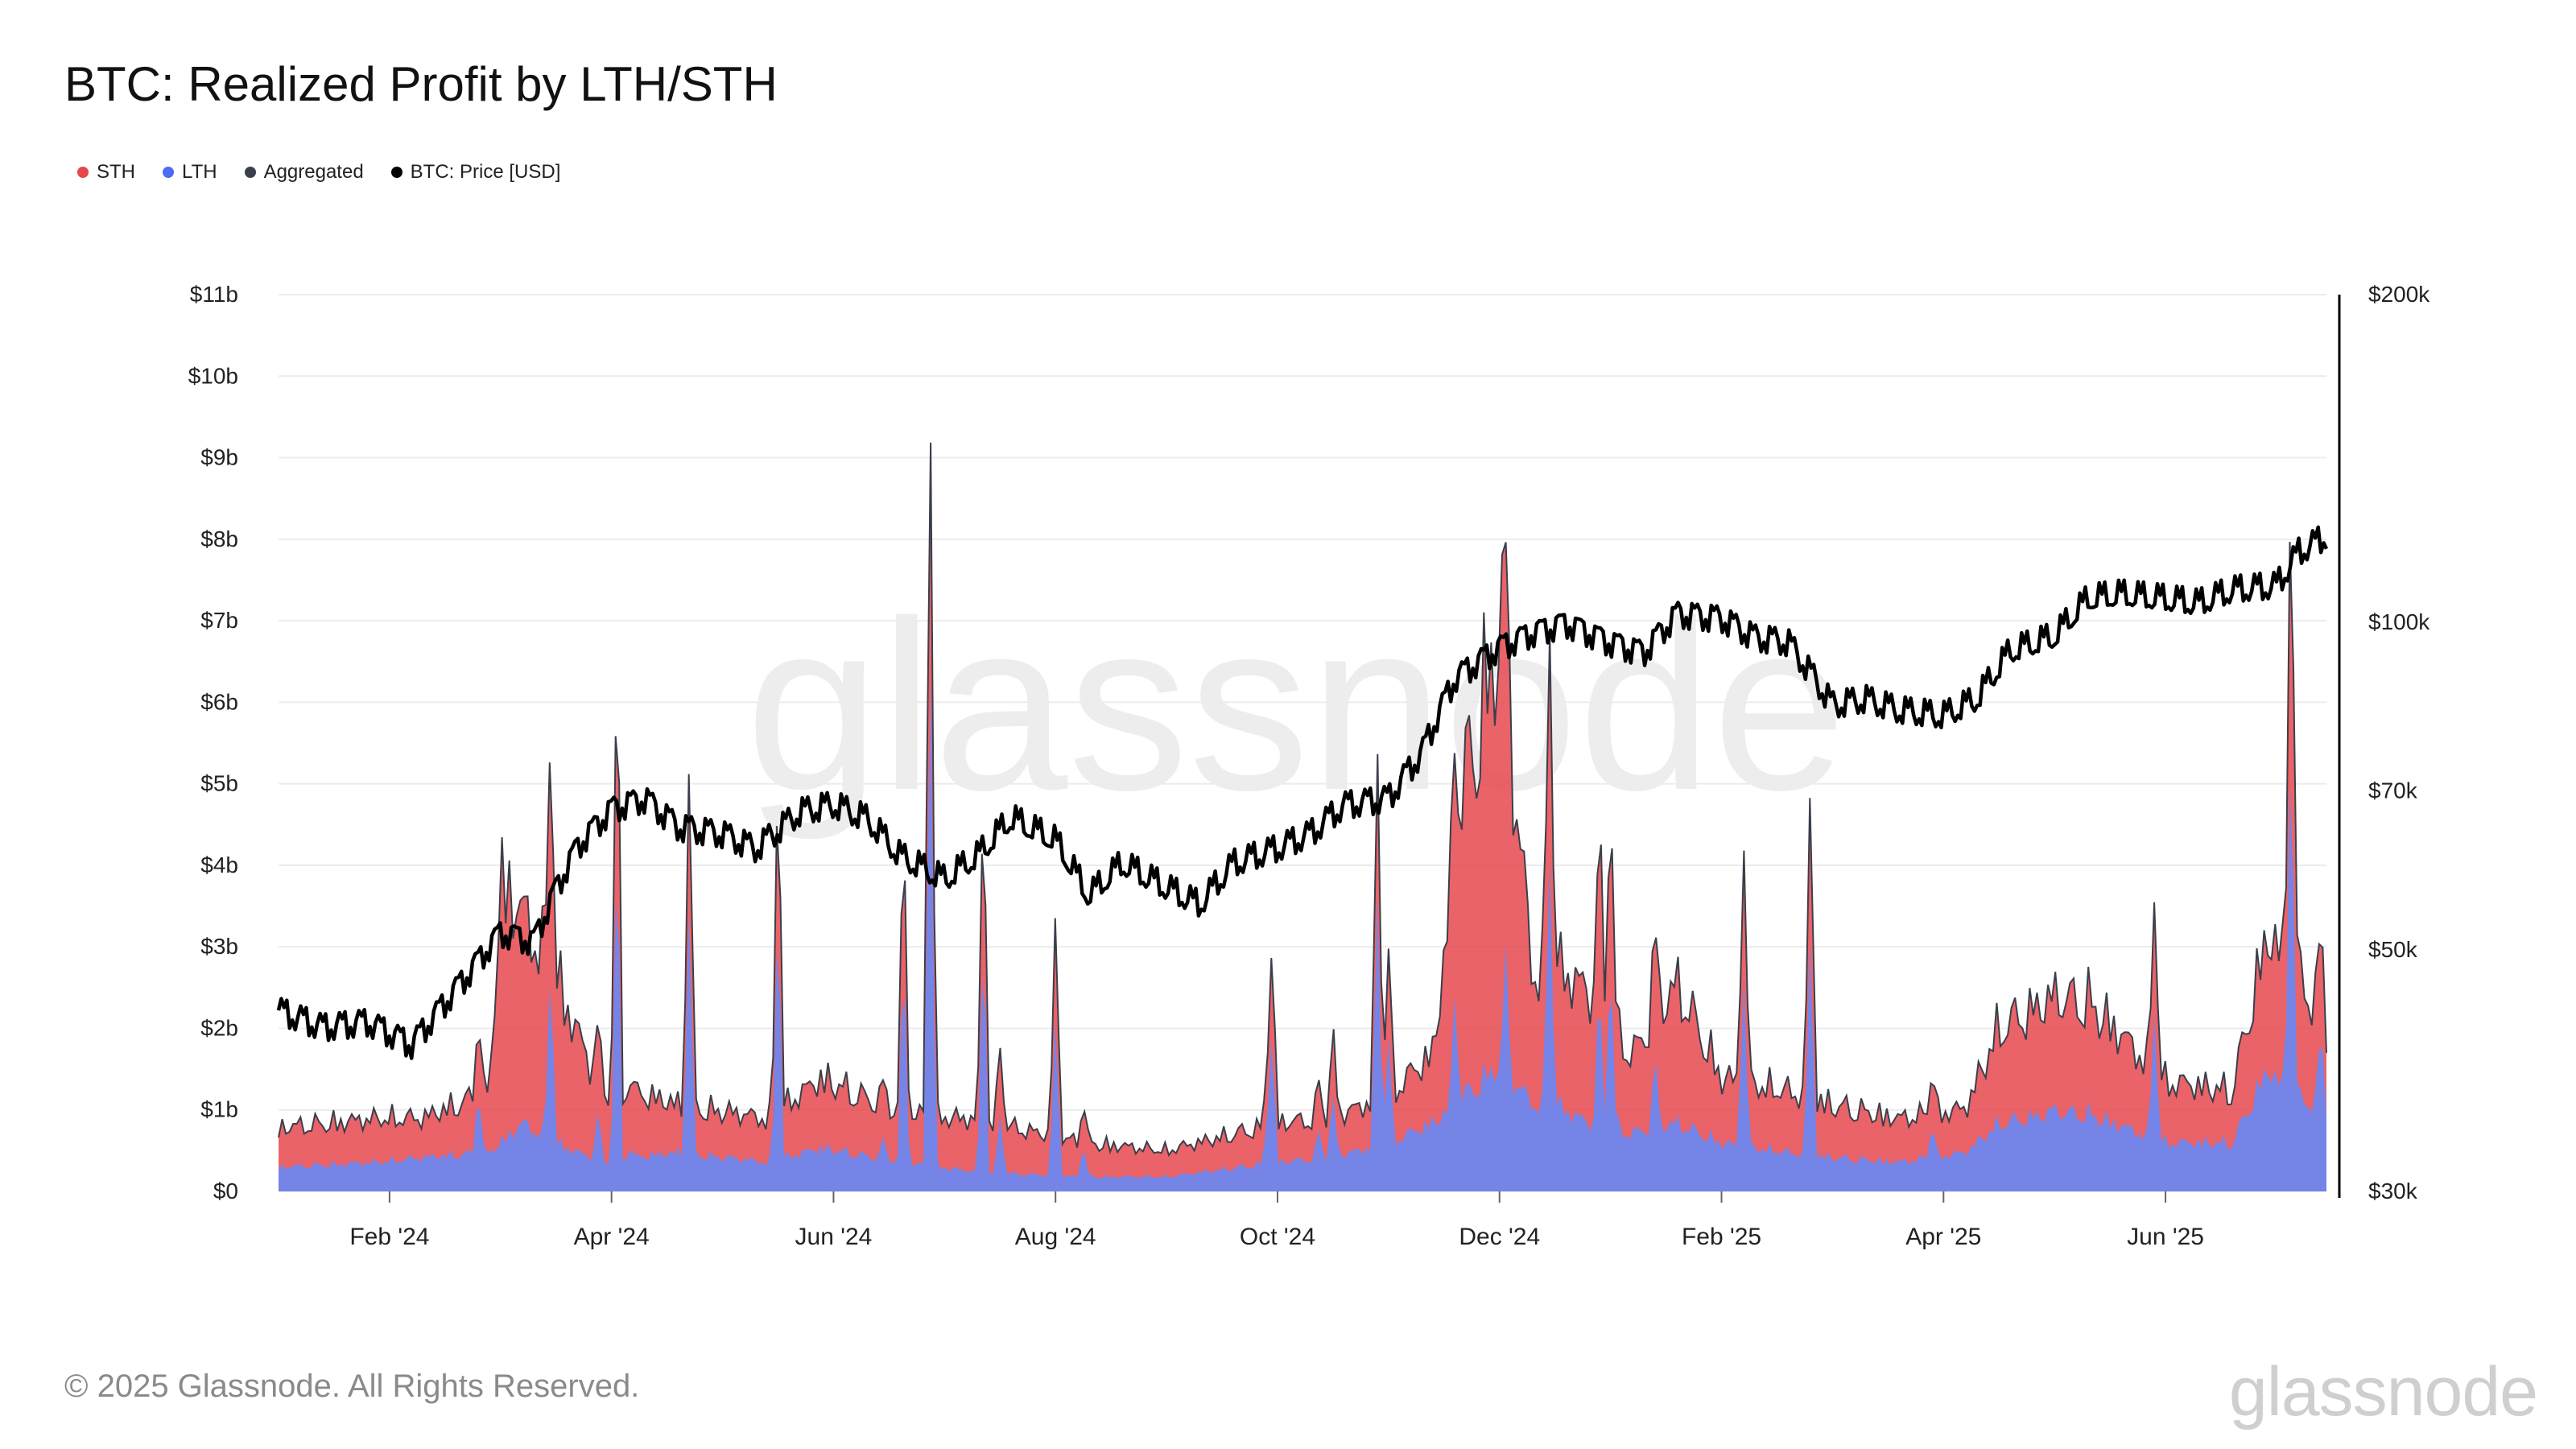 This screenshot has width=2576, height=1449. What do you see at coordinates (352, 1386) in the screenshot?
I see `copyright-text: © 2025 Glassnode. All Rights Reserved.` at bounding box center [352, 1386].